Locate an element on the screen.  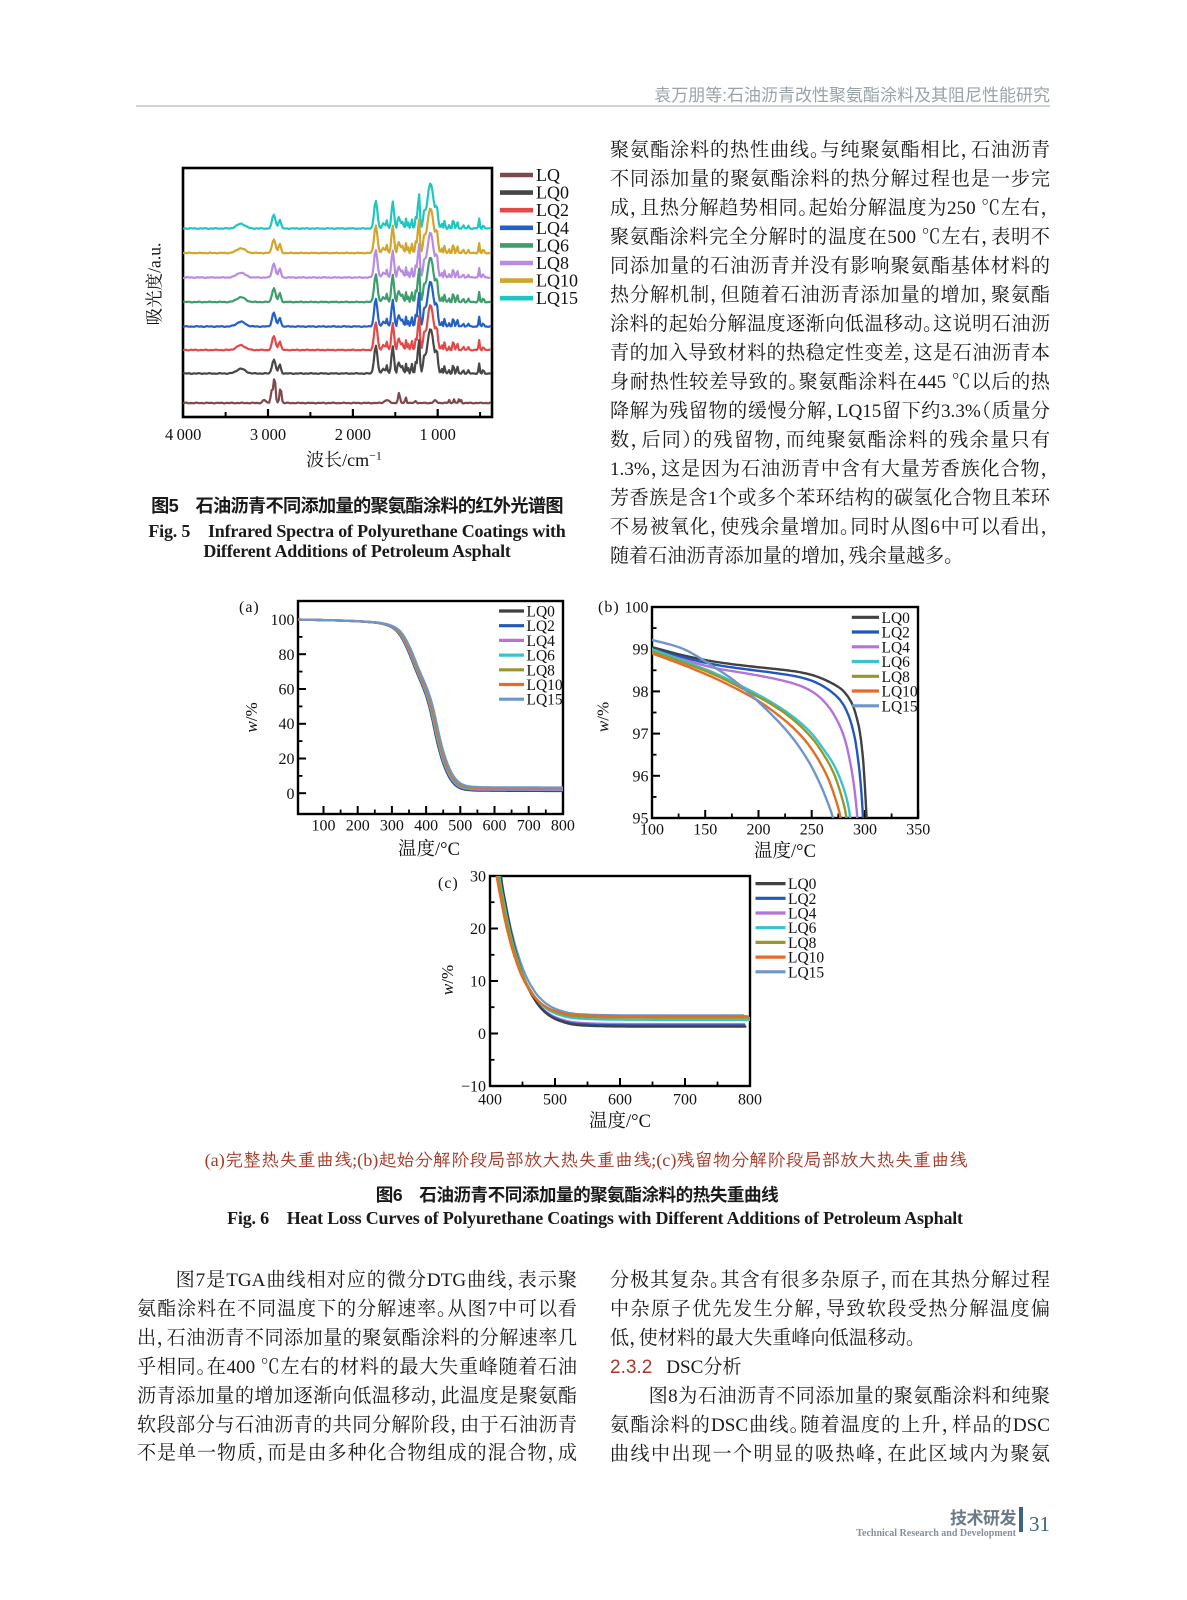
svg-text: 350 is located at coordinates (918, 830).